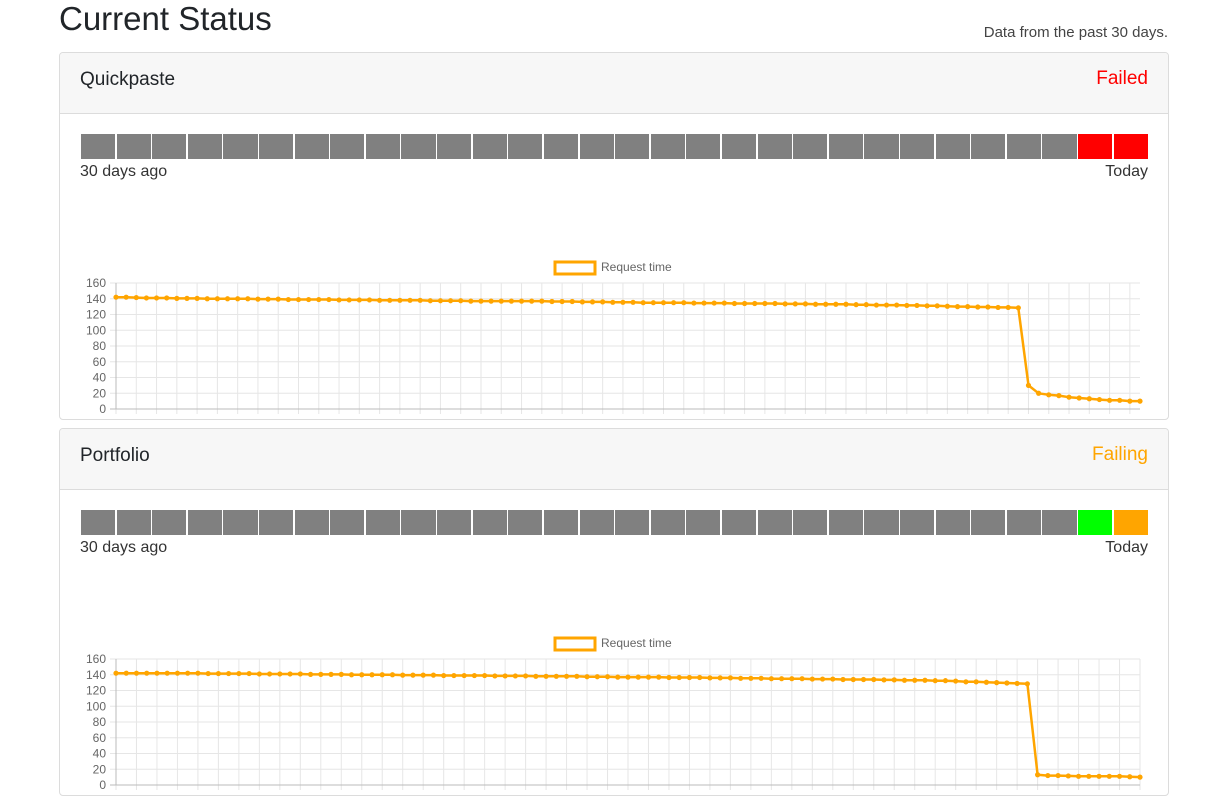 This screenshot has height=802, width=1212. What do you see at coordinates (625, 724) in the screenshot?
I see `chart-grid` at bounding box center [625, 724].